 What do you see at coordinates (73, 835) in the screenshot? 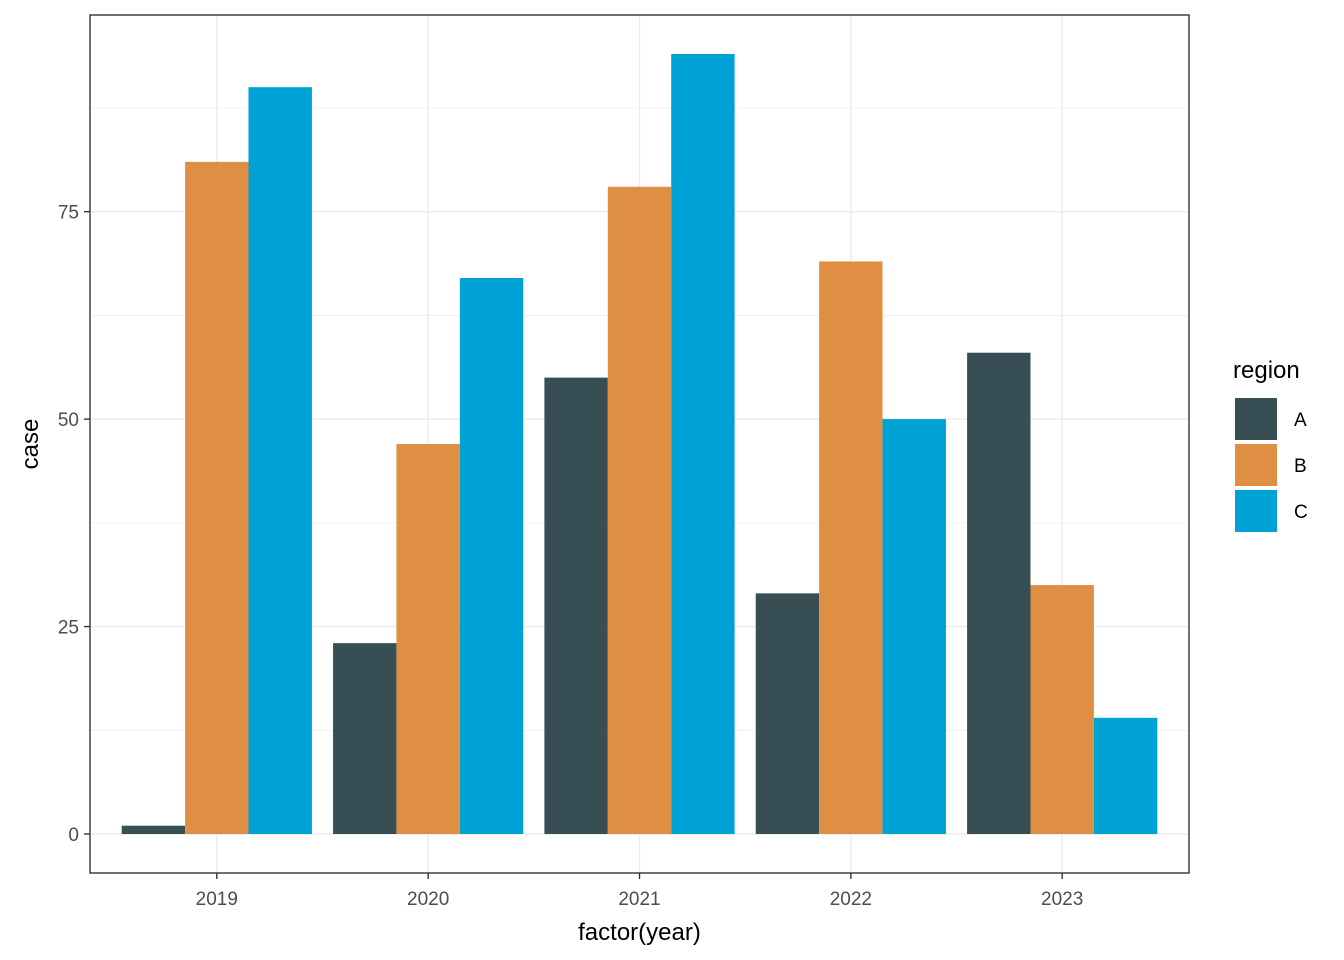
I see `y-tick-label: 0` at bounding box center [73, 835].